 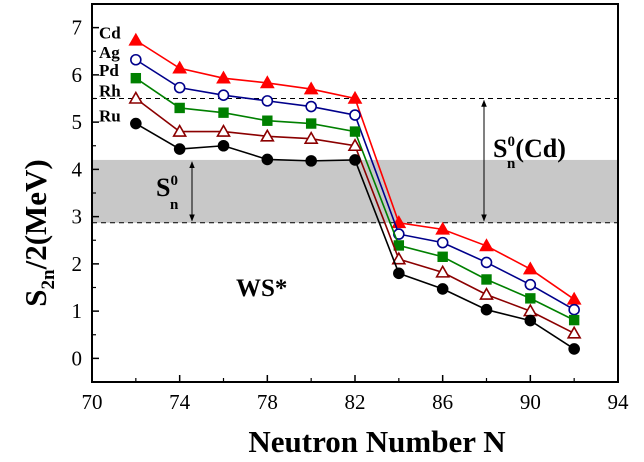 I want to click on y-tick-label: 6, so click(x=77, y=75).